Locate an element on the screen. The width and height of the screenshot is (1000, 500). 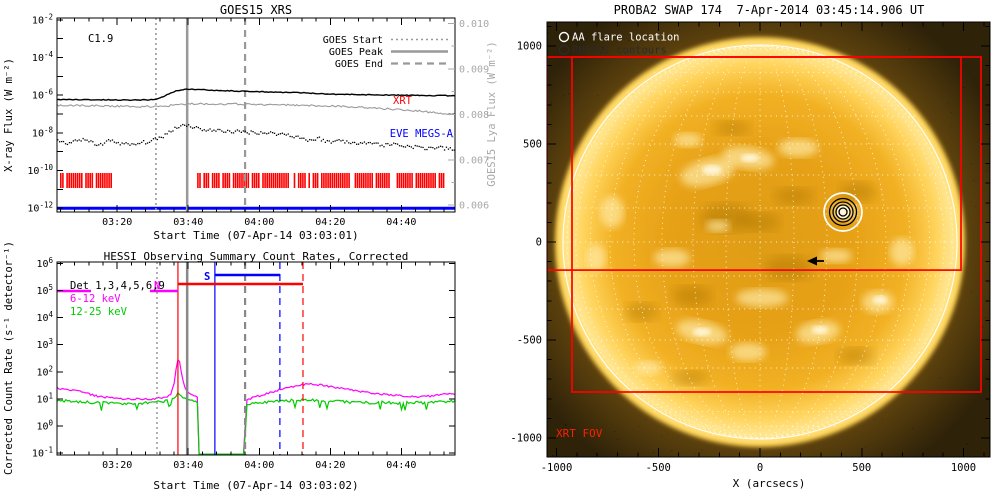
axis-tick-label: 10³ is located at coordinates (44, 344).